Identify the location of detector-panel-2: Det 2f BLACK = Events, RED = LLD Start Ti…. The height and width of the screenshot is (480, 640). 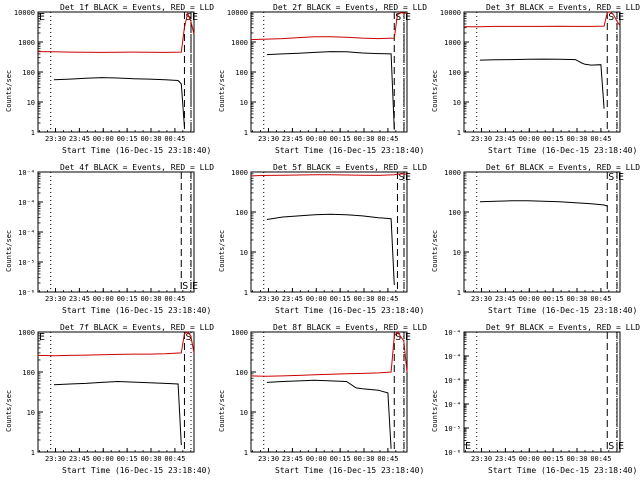
(320, 80).